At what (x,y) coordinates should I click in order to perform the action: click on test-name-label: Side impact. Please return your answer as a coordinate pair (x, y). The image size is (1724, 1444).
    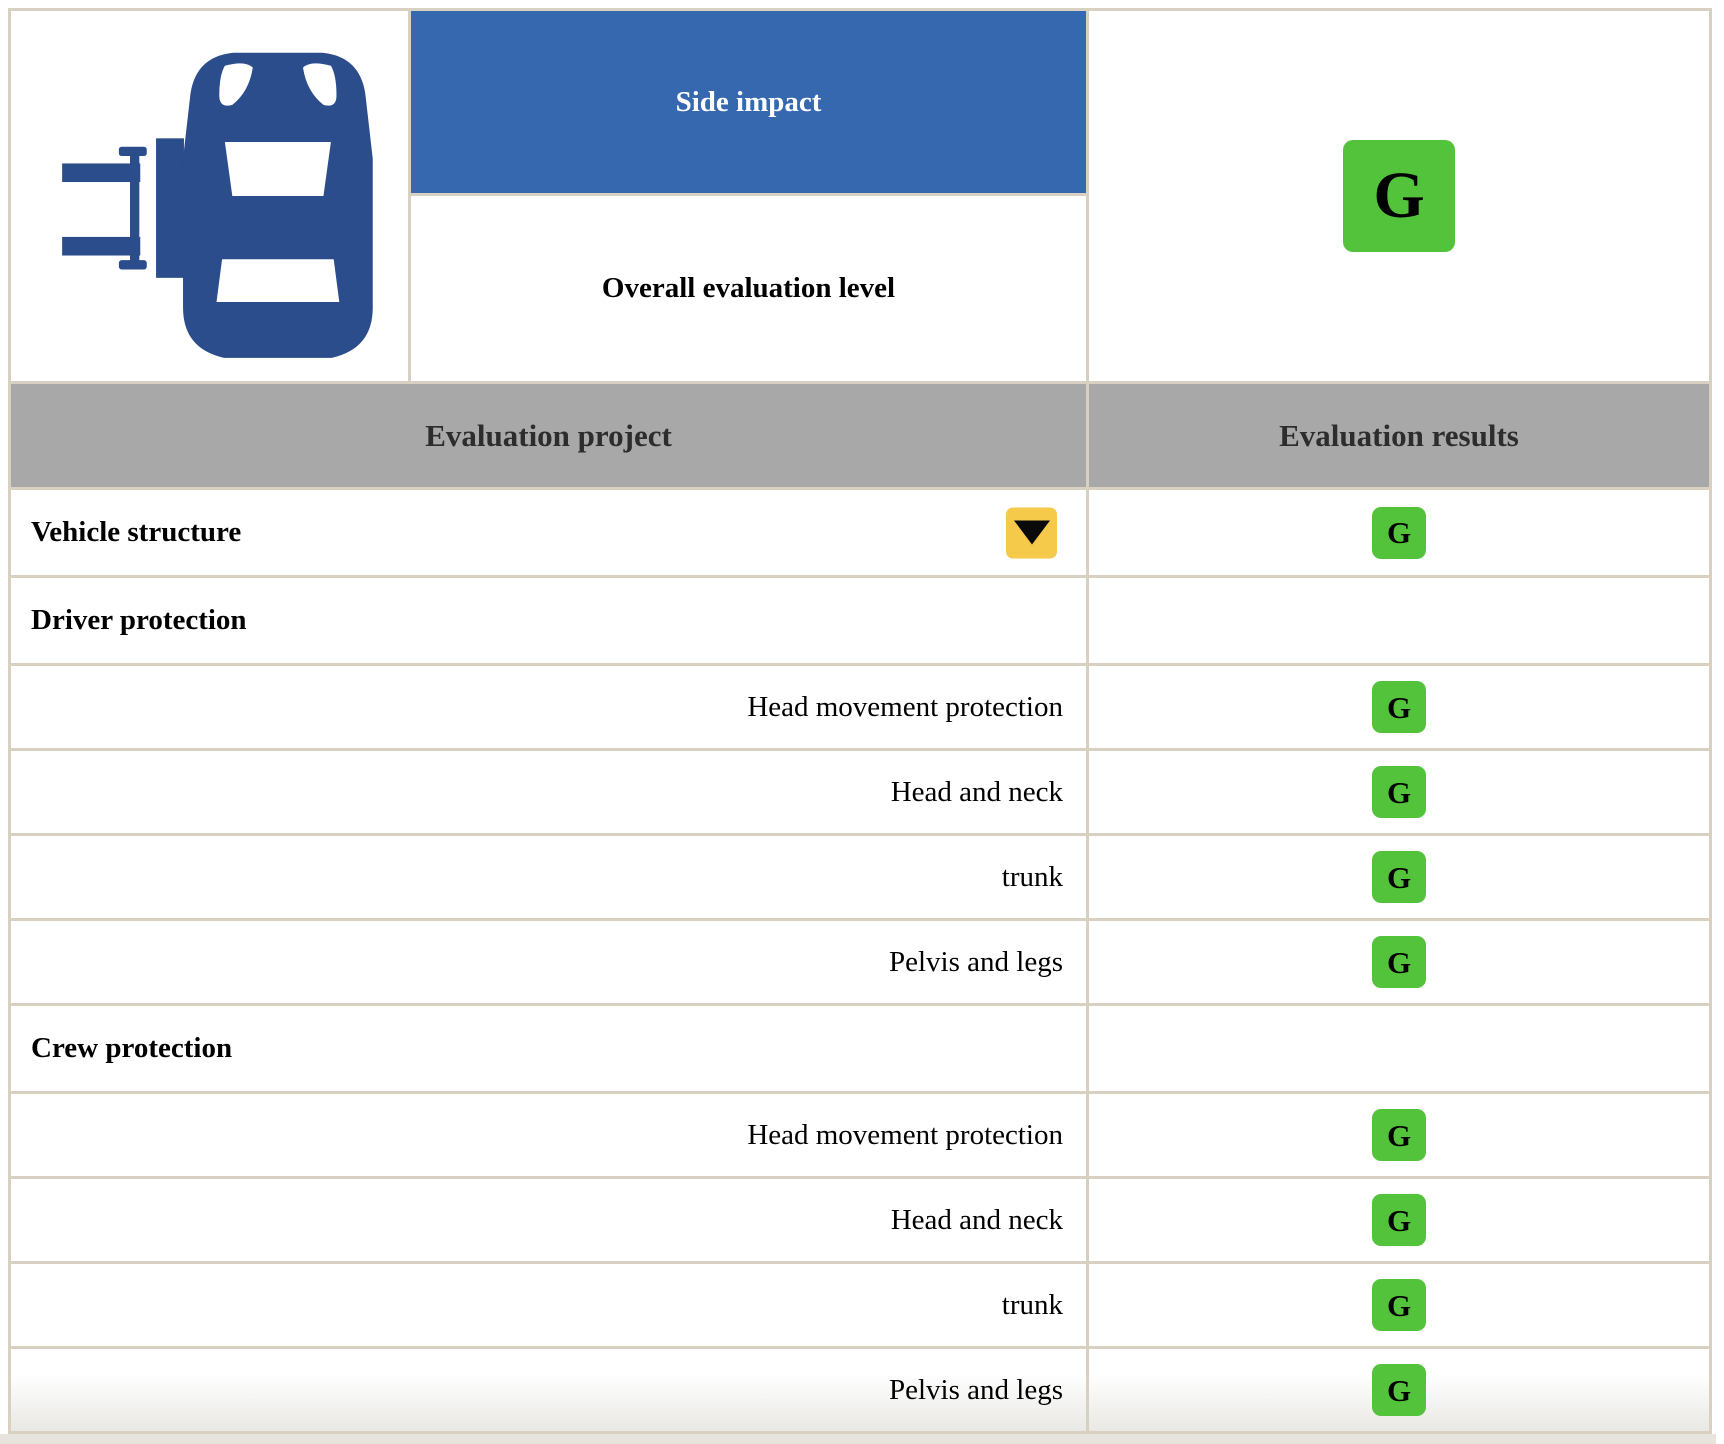
    Looking at the image, I should click on (748, 101).